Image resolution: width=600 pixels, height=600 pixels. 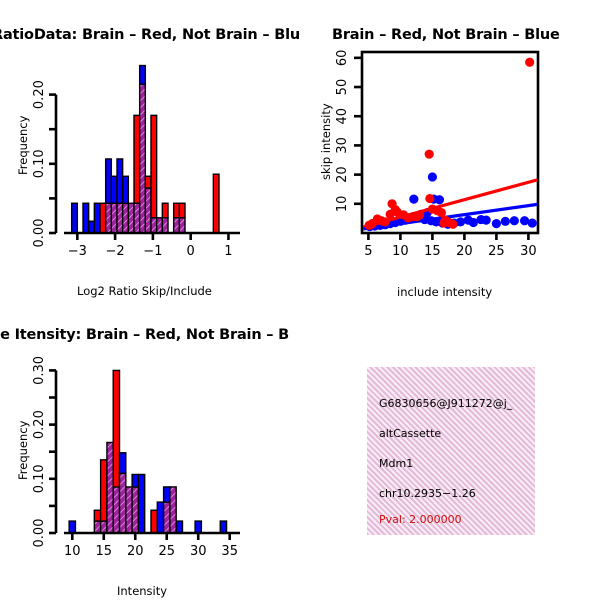 I want to click on plot-frame, so click(x=450, y=142).